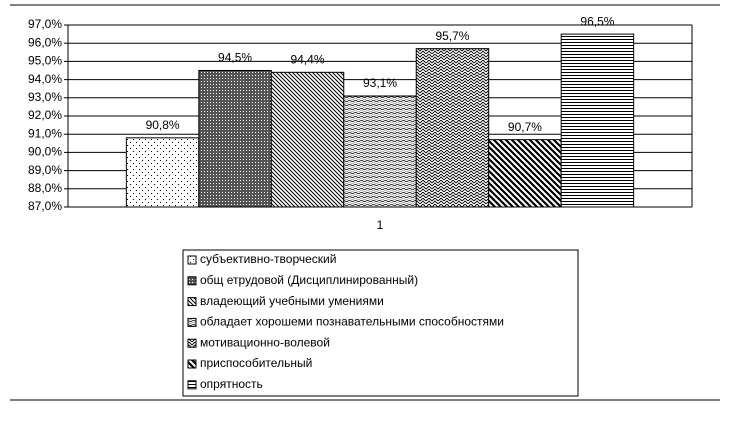 The image size is (730, 436). I want to click on legend-label: приспособительный, so click(256, 363).